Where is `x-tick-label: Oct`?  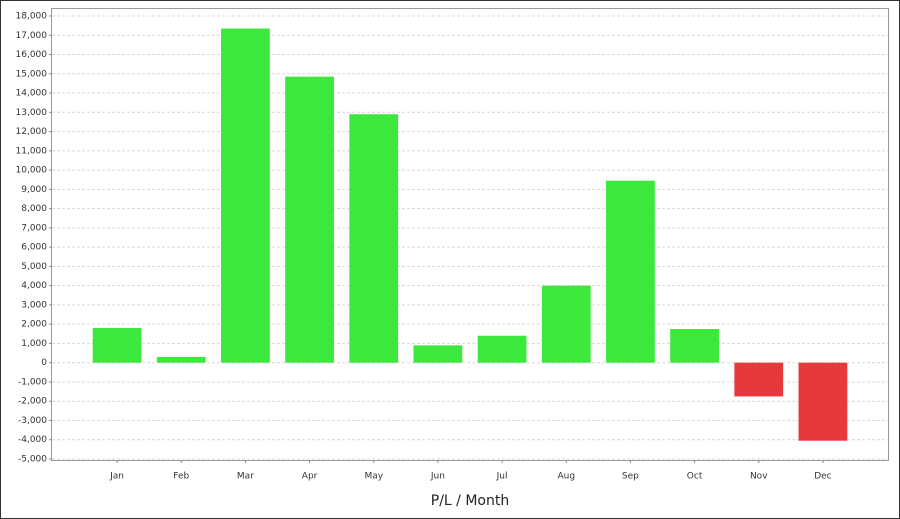
x-tick-label: Oct is located at coordinates (695, 477).